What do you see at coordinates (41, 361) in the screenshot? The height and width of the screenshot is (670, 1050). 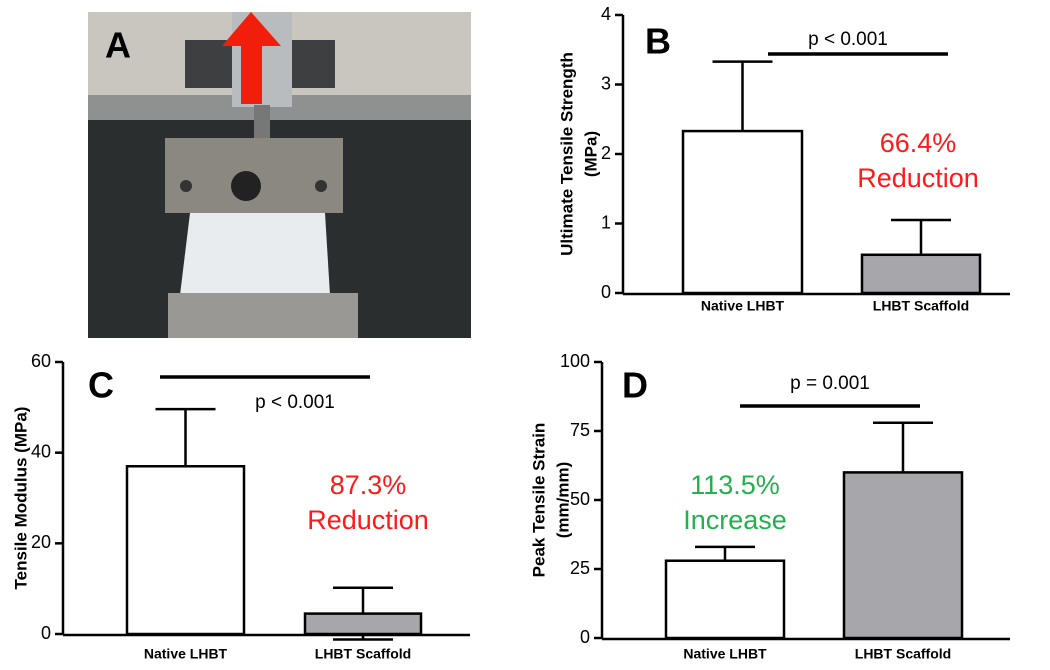 I see `y-tick-label: 60` at bounding box center [41, 361].